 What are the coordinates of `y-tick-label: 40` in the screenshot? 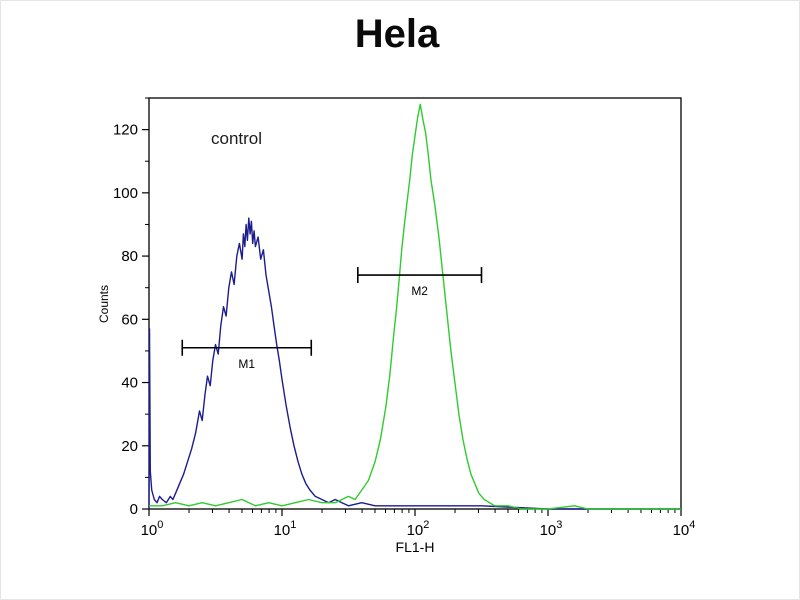 It's located at (129, 383).